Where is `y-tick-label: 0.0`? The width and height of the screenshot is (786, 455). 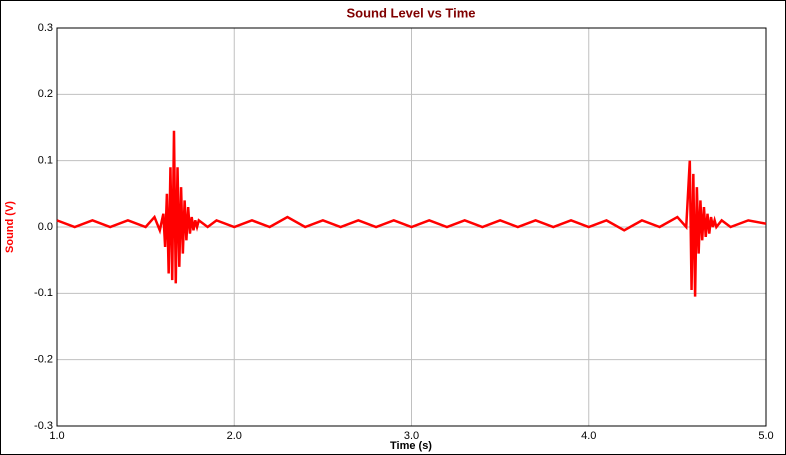 y-tick-label: 0.0 is located at coordinates (45, 227).